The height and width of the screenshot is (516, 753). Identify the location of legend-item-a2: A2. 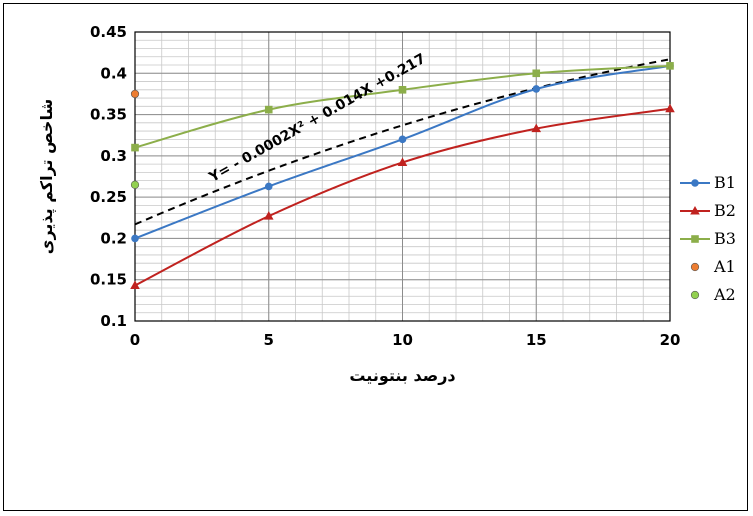
(713, 294).